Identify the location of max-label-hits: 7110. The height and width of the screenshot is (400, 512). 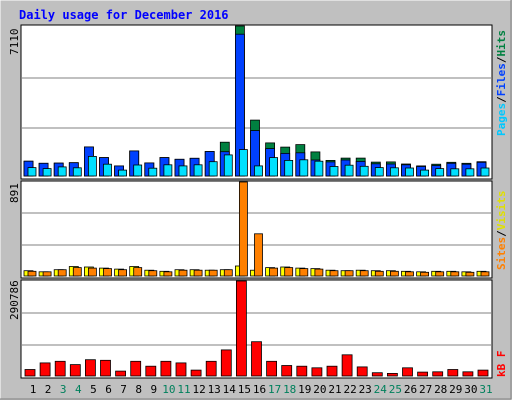
(14, 42).